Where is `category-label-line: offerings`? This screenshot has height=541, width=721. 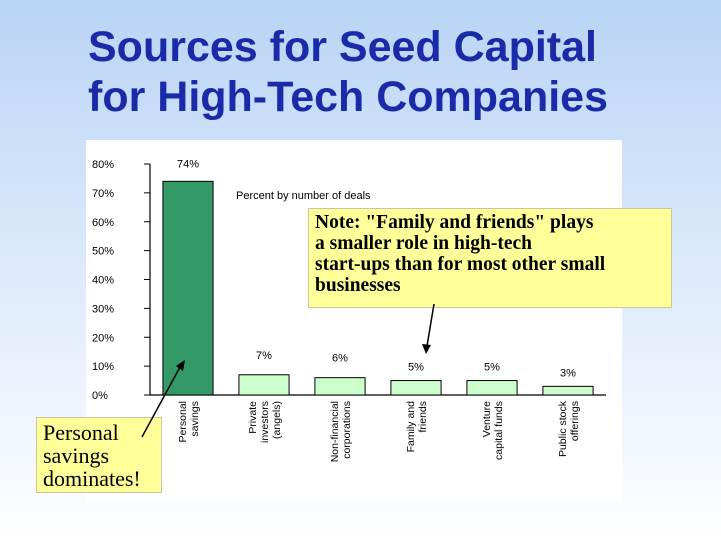 category-label-line: offerings is located at coordinates (575, 421).